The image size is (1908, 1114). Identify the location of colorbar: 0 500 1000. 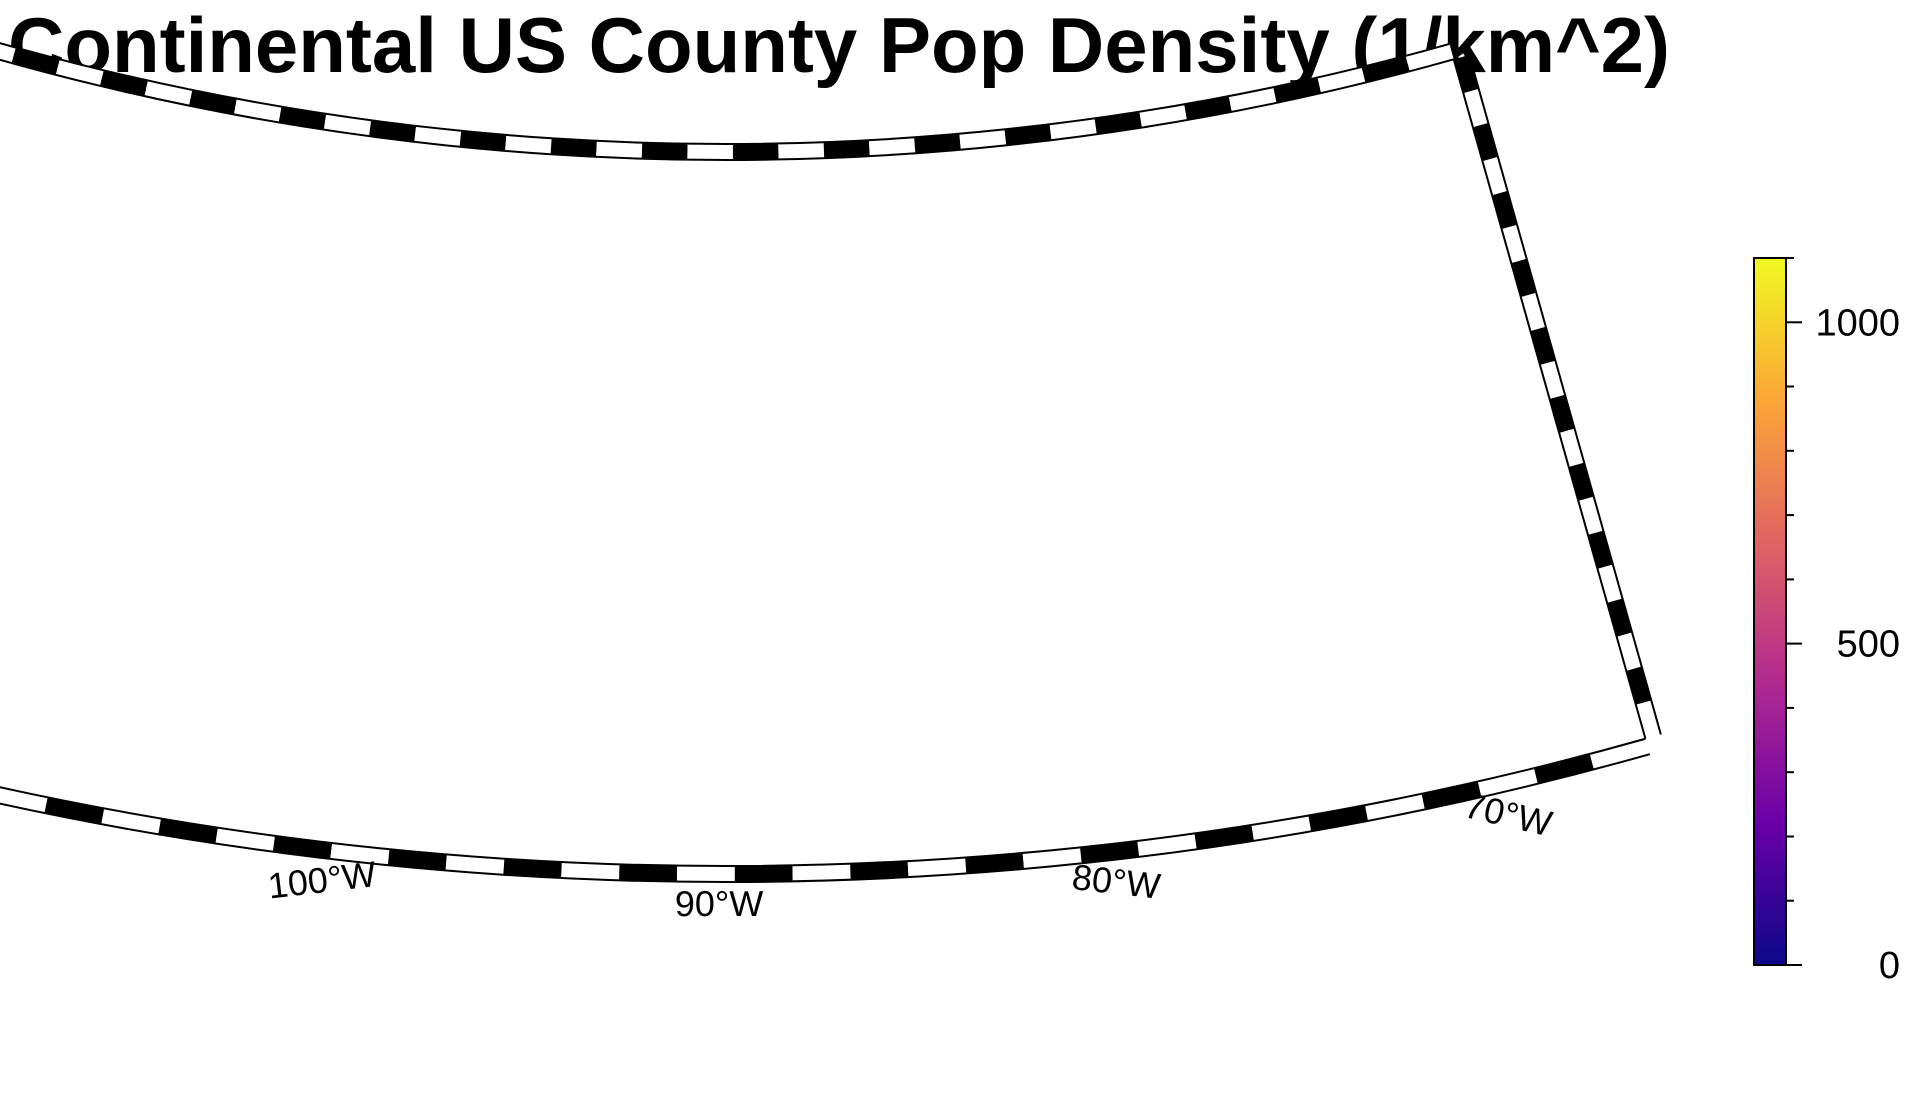
(1826, 622).